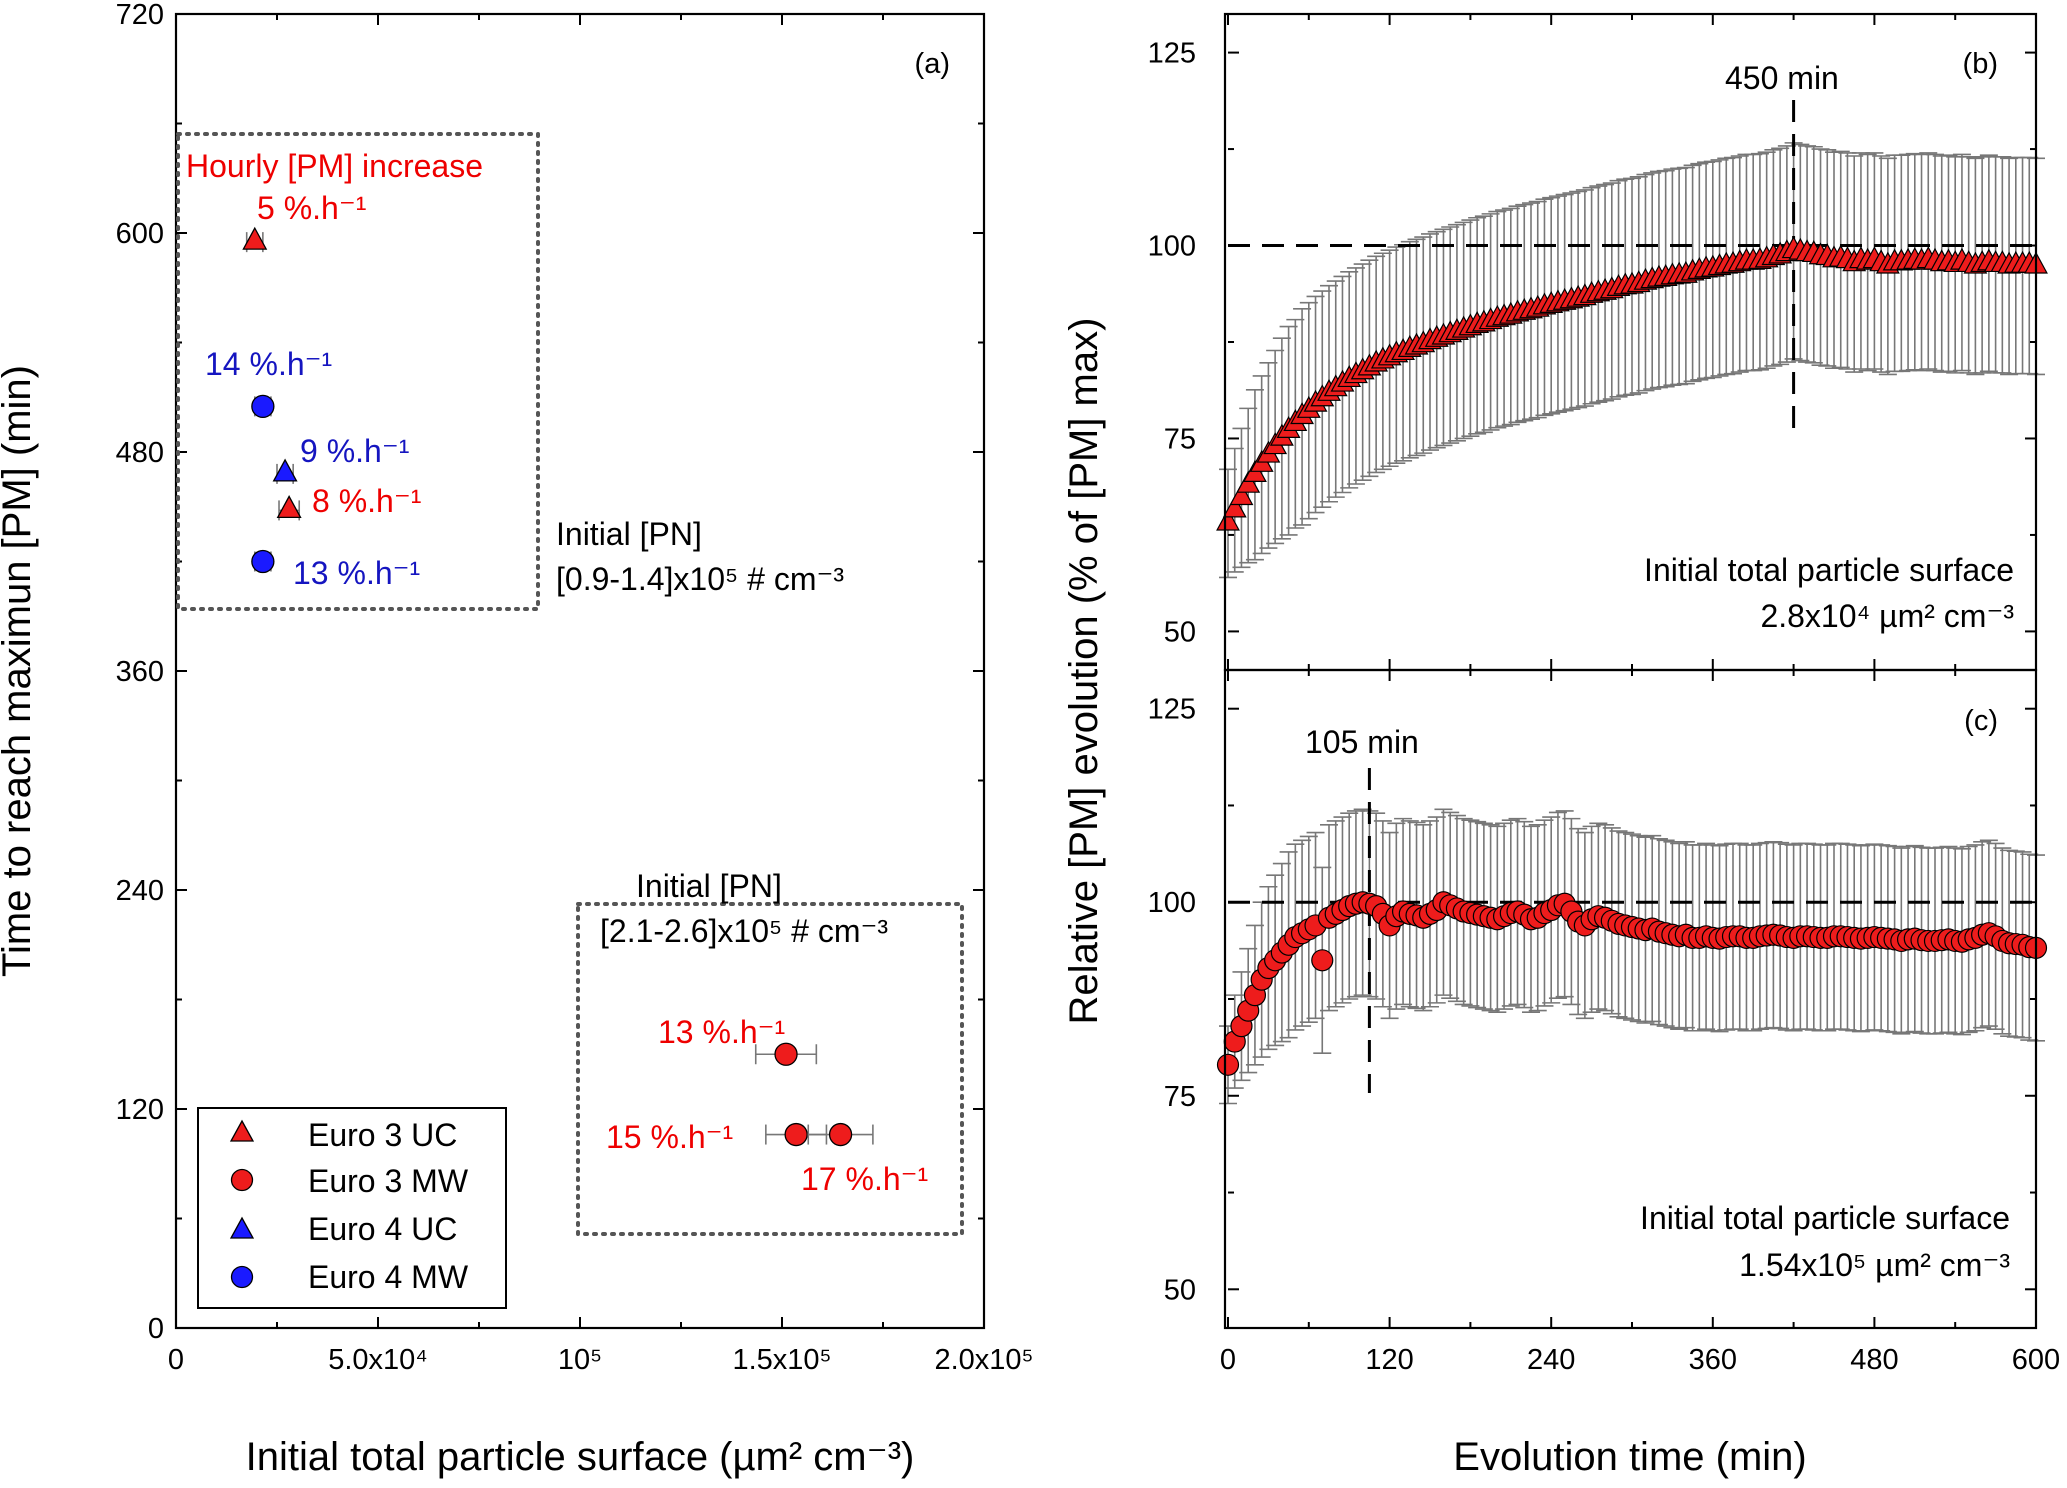  Describe the element at coordinates (388, 1277) in the screenshot. I see `legend-label-euro4-mw: Euro 4 MW` at that location.